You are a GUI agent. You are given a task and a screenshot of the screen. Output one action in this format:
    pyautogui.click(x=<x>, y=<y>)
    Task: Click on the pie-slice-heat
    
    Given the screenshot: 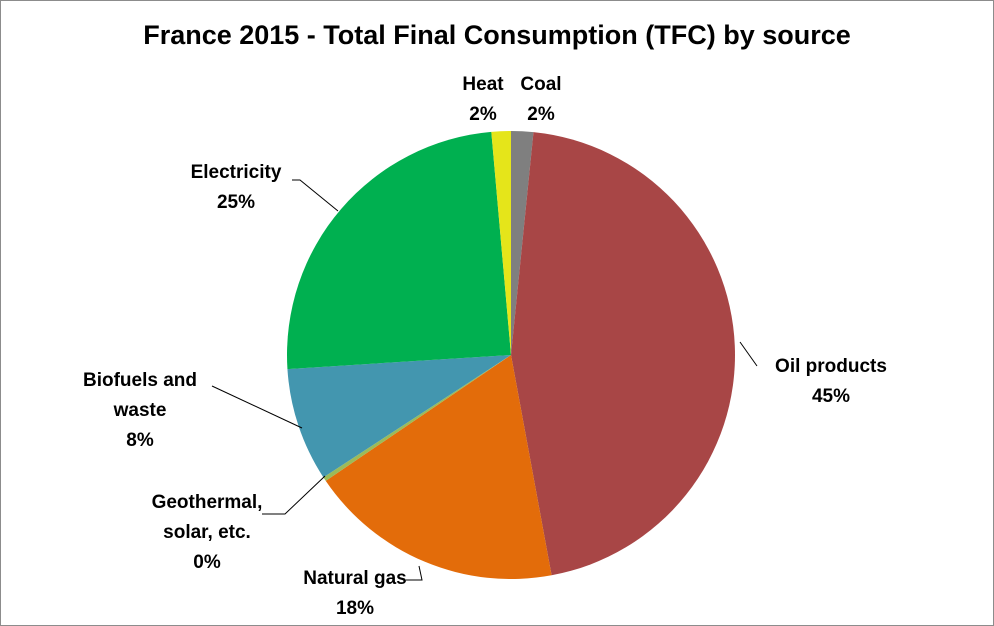 What is the action you would take?
    pyautogui.click(x=501, y=243)
    